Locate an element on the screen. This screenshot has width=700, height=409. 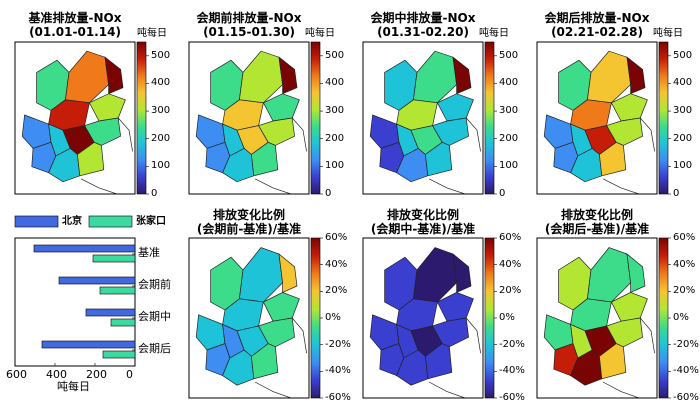
bar-category-label: 会期后 is located at coordinates (154, 348).